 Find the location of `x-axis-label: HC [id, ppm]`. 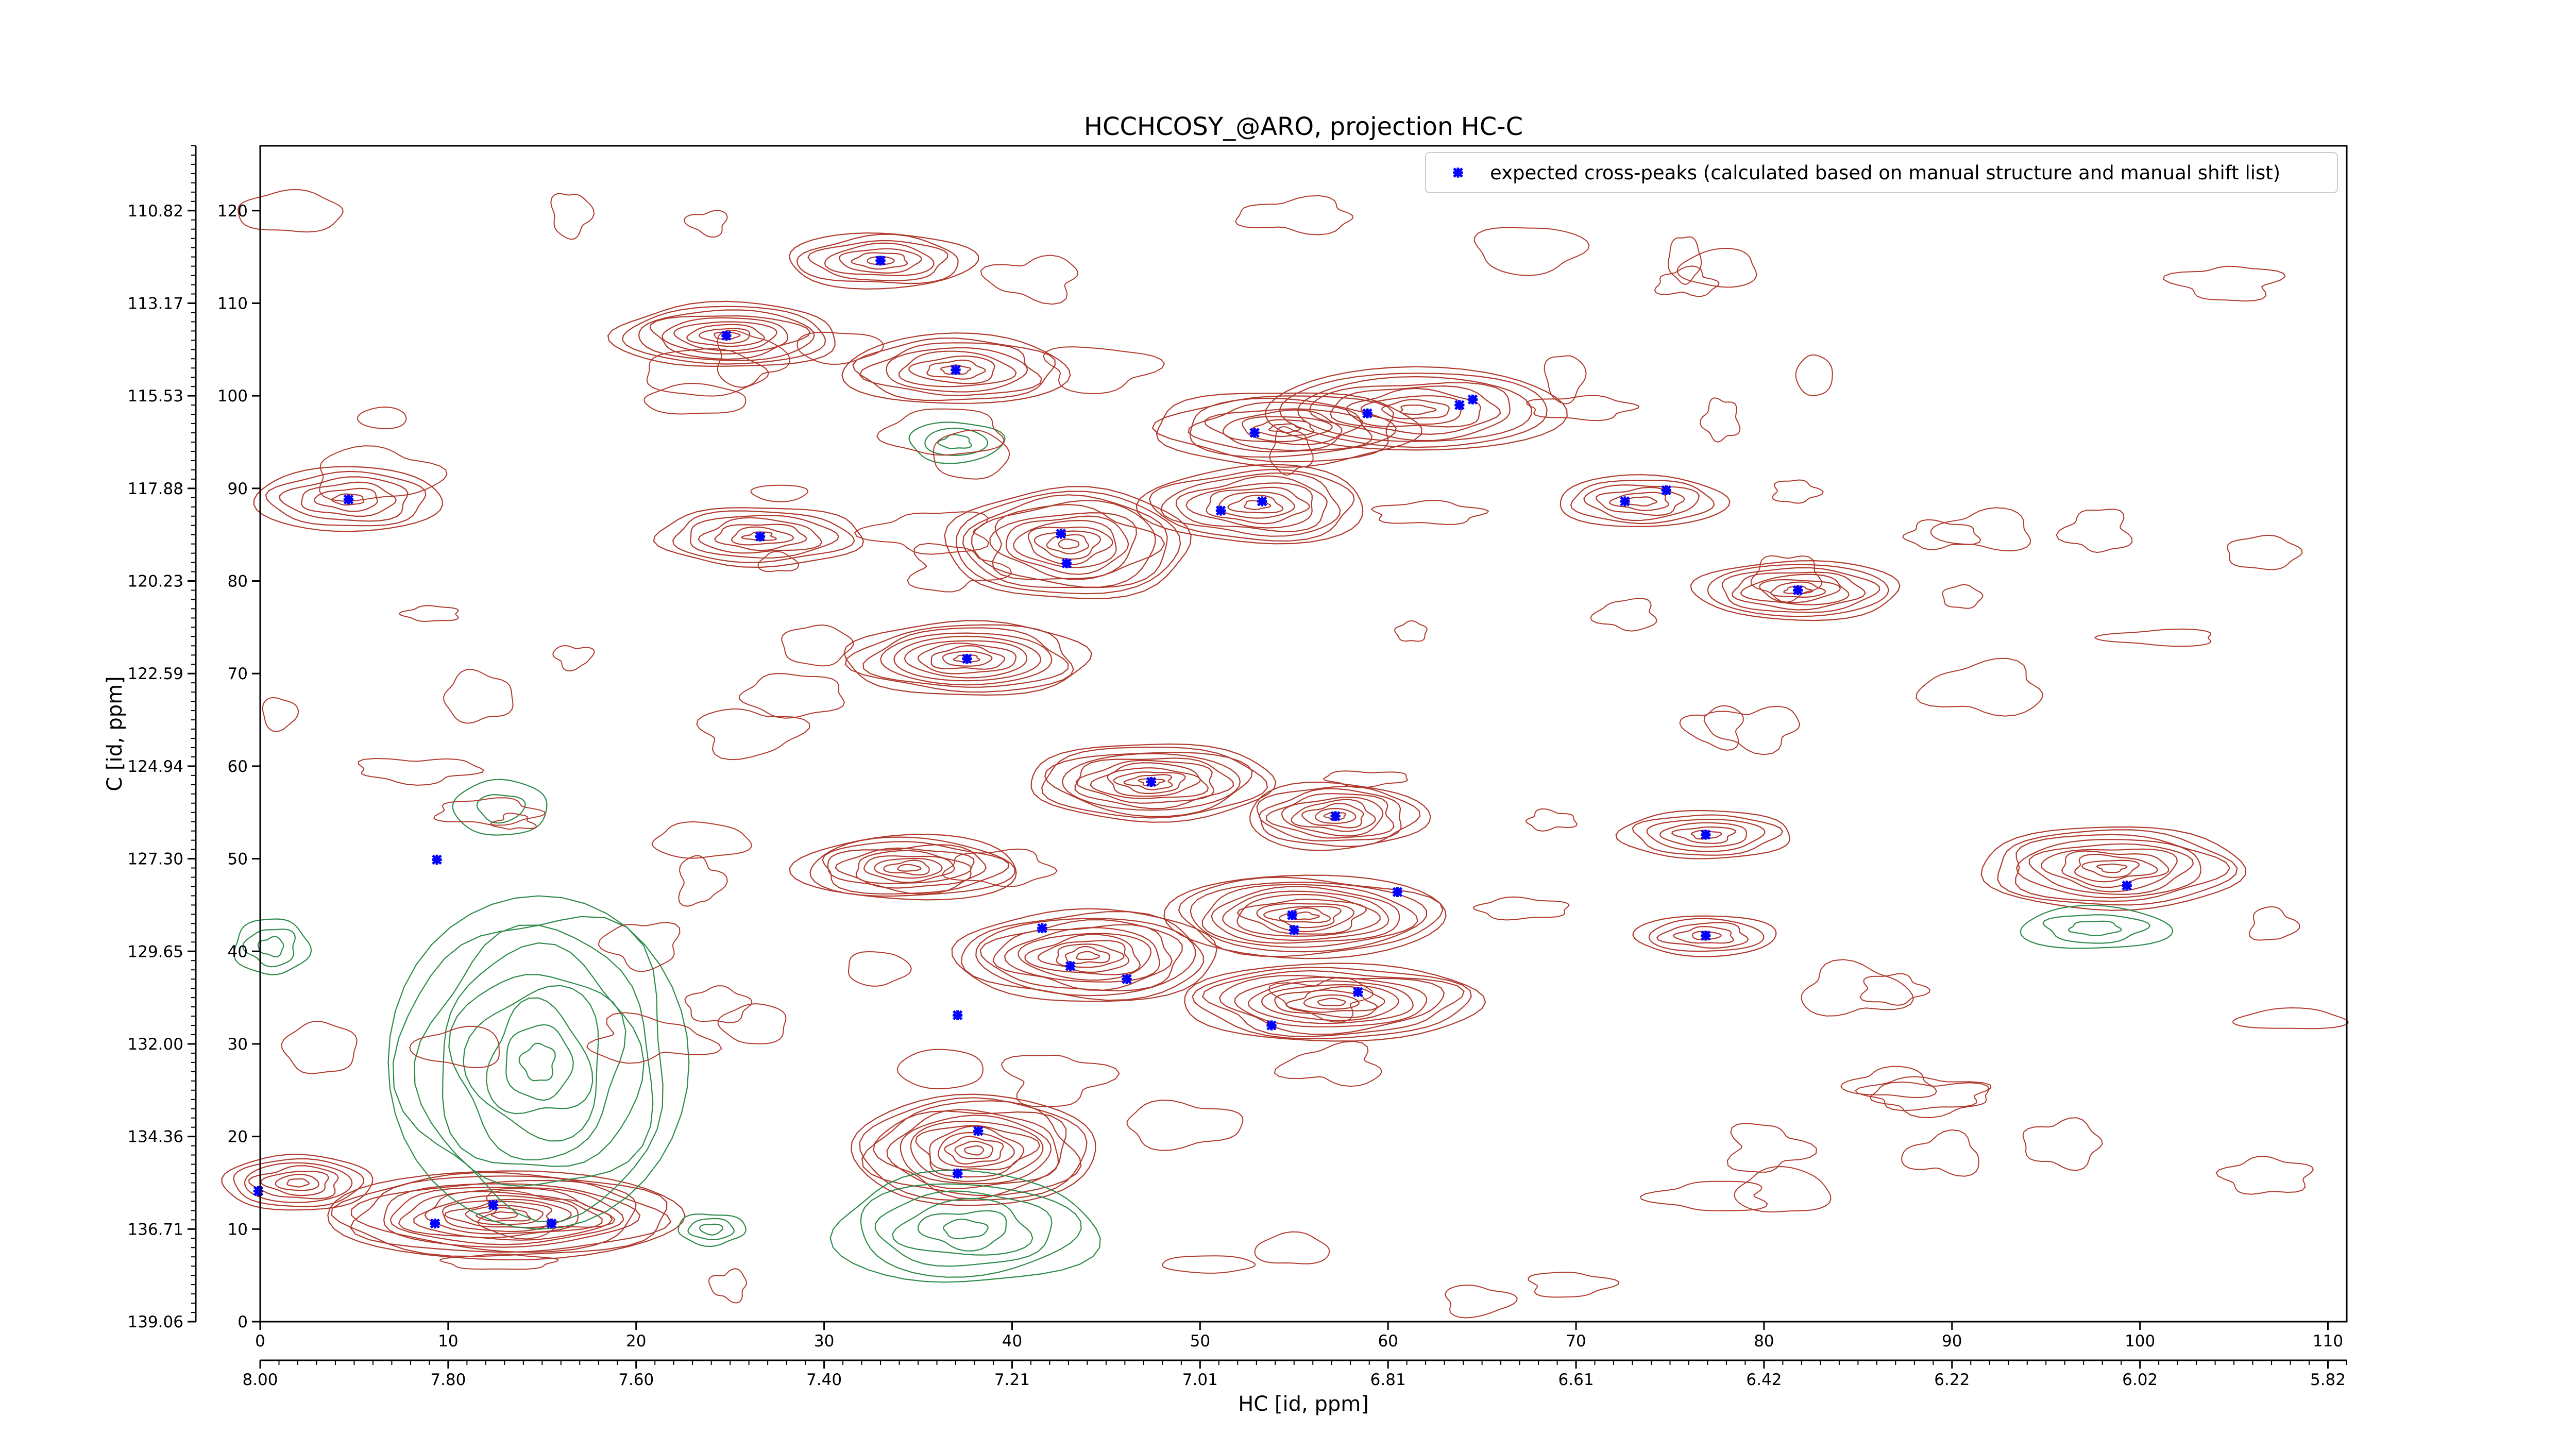

x-axis-label: HC [id, ppm] is located at coordinates (1303, 1404).